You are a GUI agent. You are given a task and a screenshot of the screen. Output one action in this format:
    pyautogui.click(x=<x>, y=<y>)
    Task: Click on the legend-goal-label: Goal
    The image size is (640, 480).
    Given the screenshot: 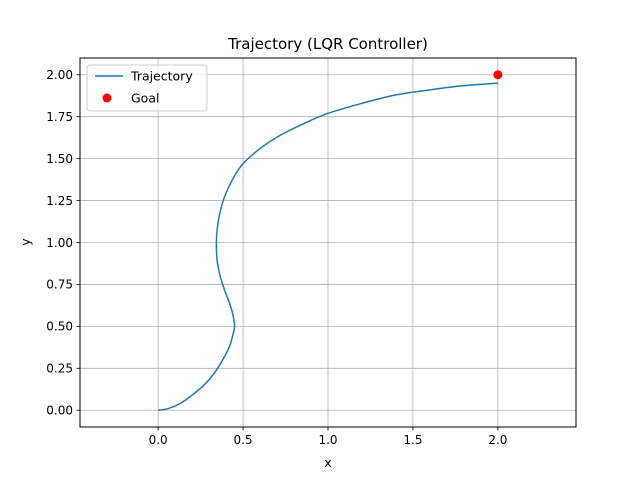 What is the action you would take?
    pyautogui.click(x=145, y=98)
    